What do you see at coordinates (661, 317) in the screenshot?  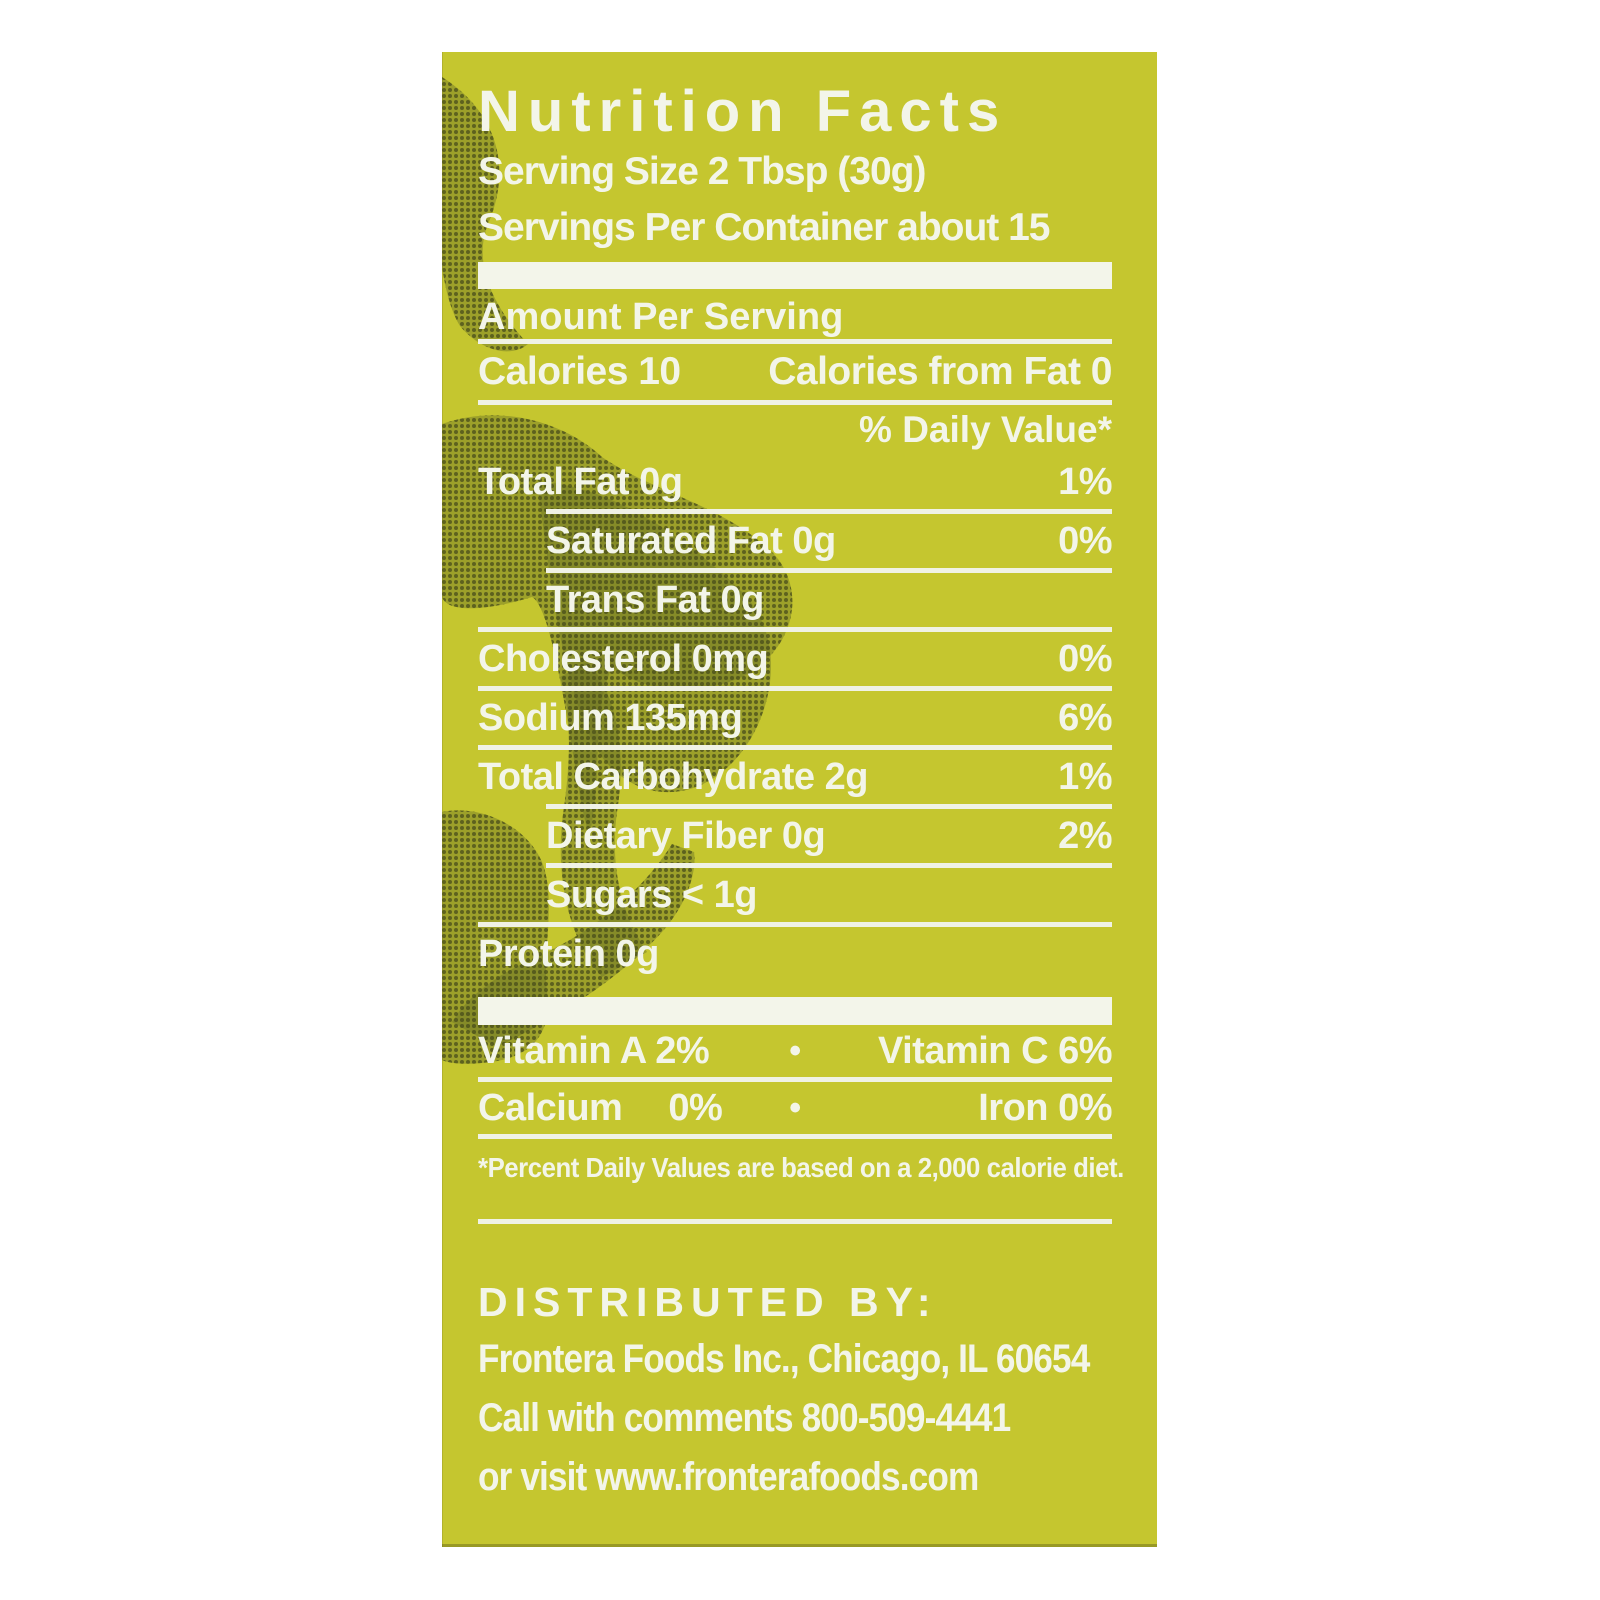 I see `amount-per-serving-heading: Amount Per Serving` at bounding box center [661, 317].